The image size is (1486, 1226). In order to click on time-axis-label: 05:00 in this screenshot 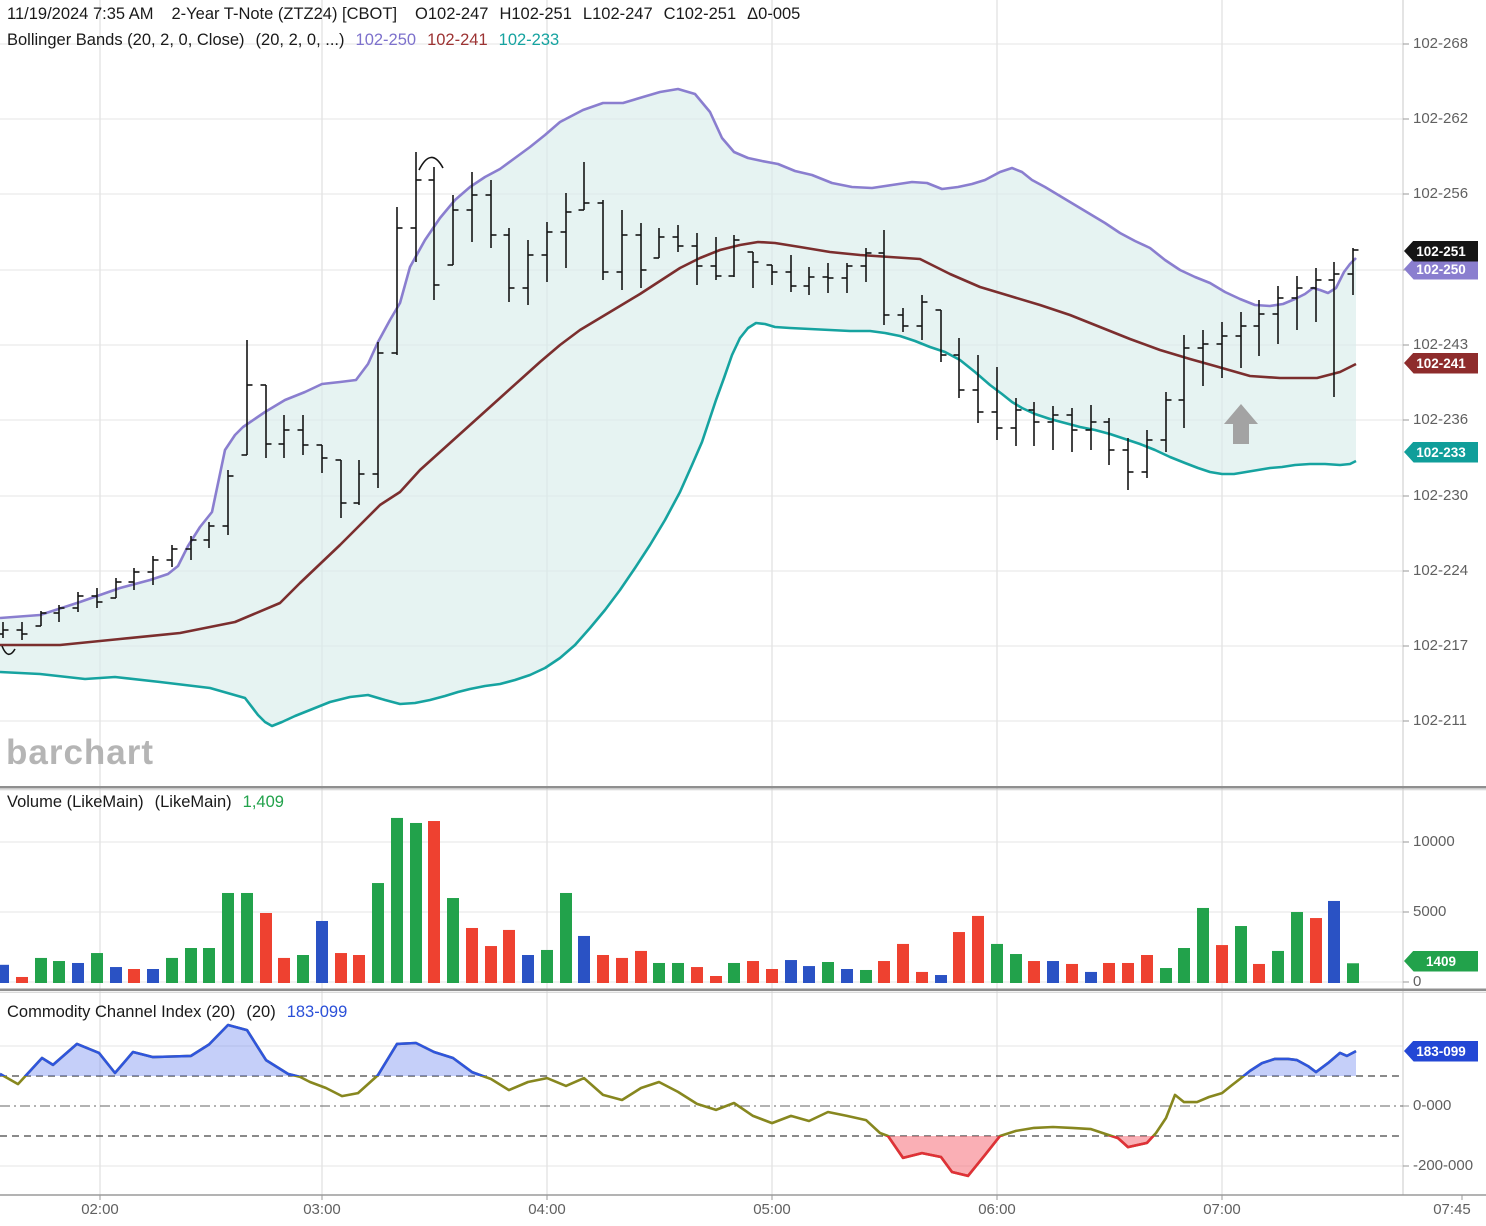, I will do `click(772, 1209)`.